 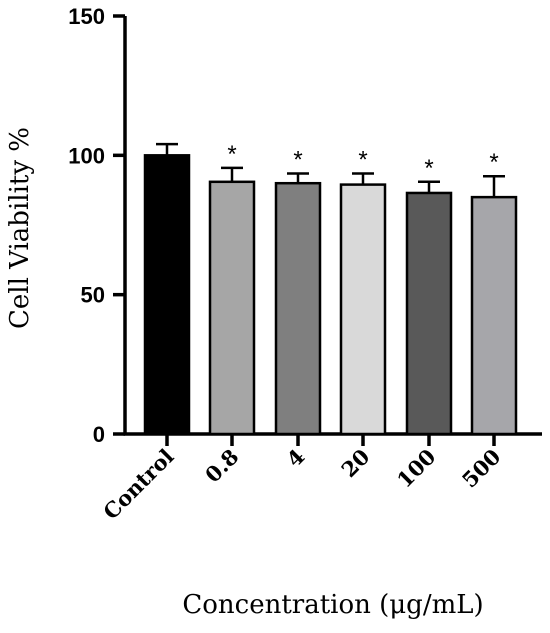 What do you see at coordinates (86, 16) in the screenshot?
I see `y-tick-label: 150` at bounding box center [86, 16].